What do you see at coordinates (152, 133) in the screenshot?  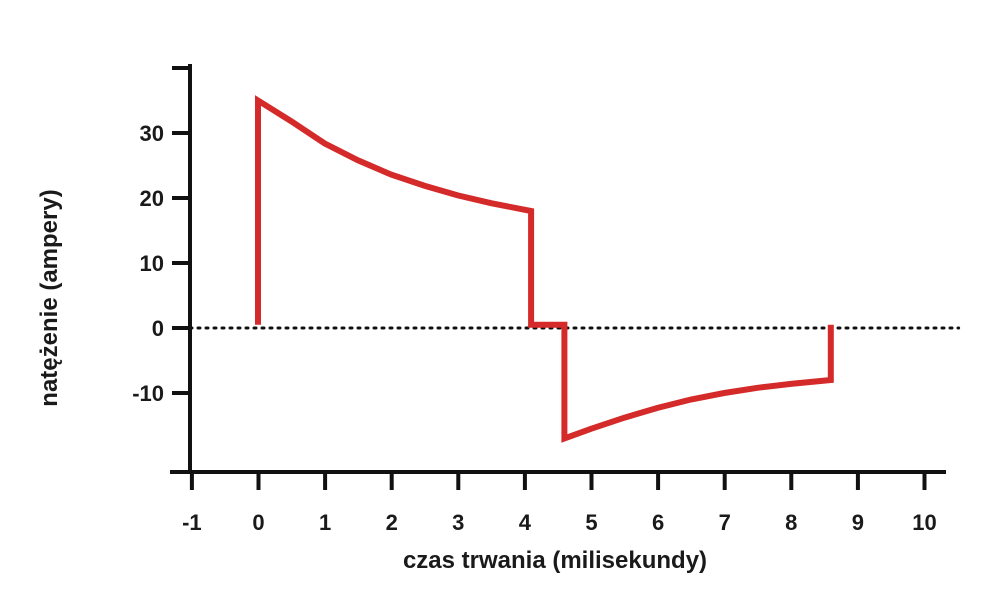 I see `y-tick-label: 30` at bounding box center [152, 133].